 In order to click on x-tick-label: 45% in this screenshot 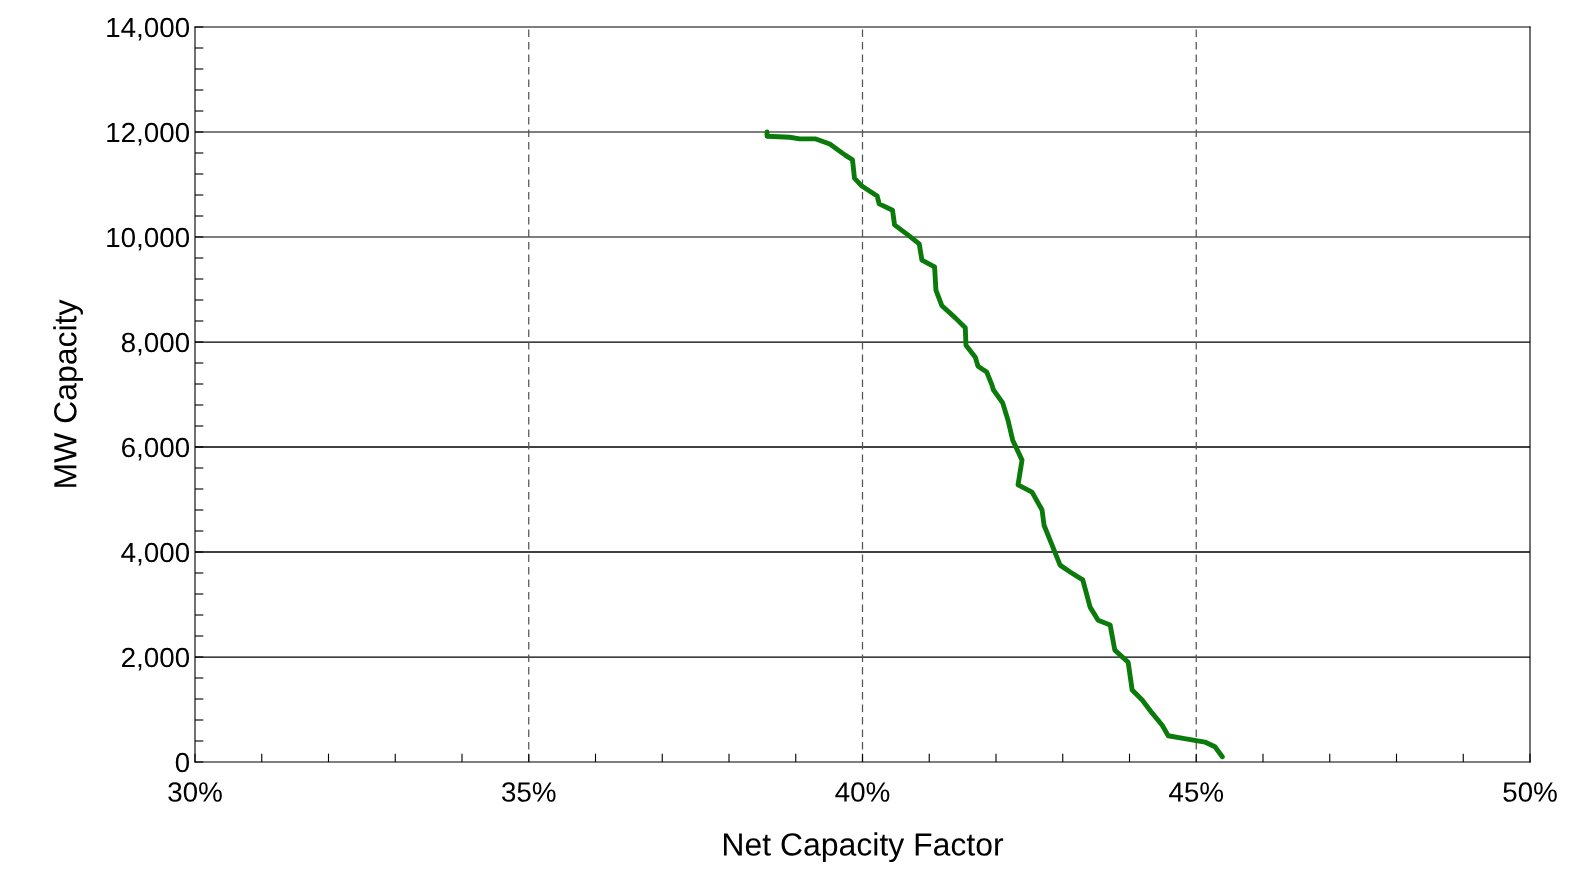, I will do `click(1196, 792)`.